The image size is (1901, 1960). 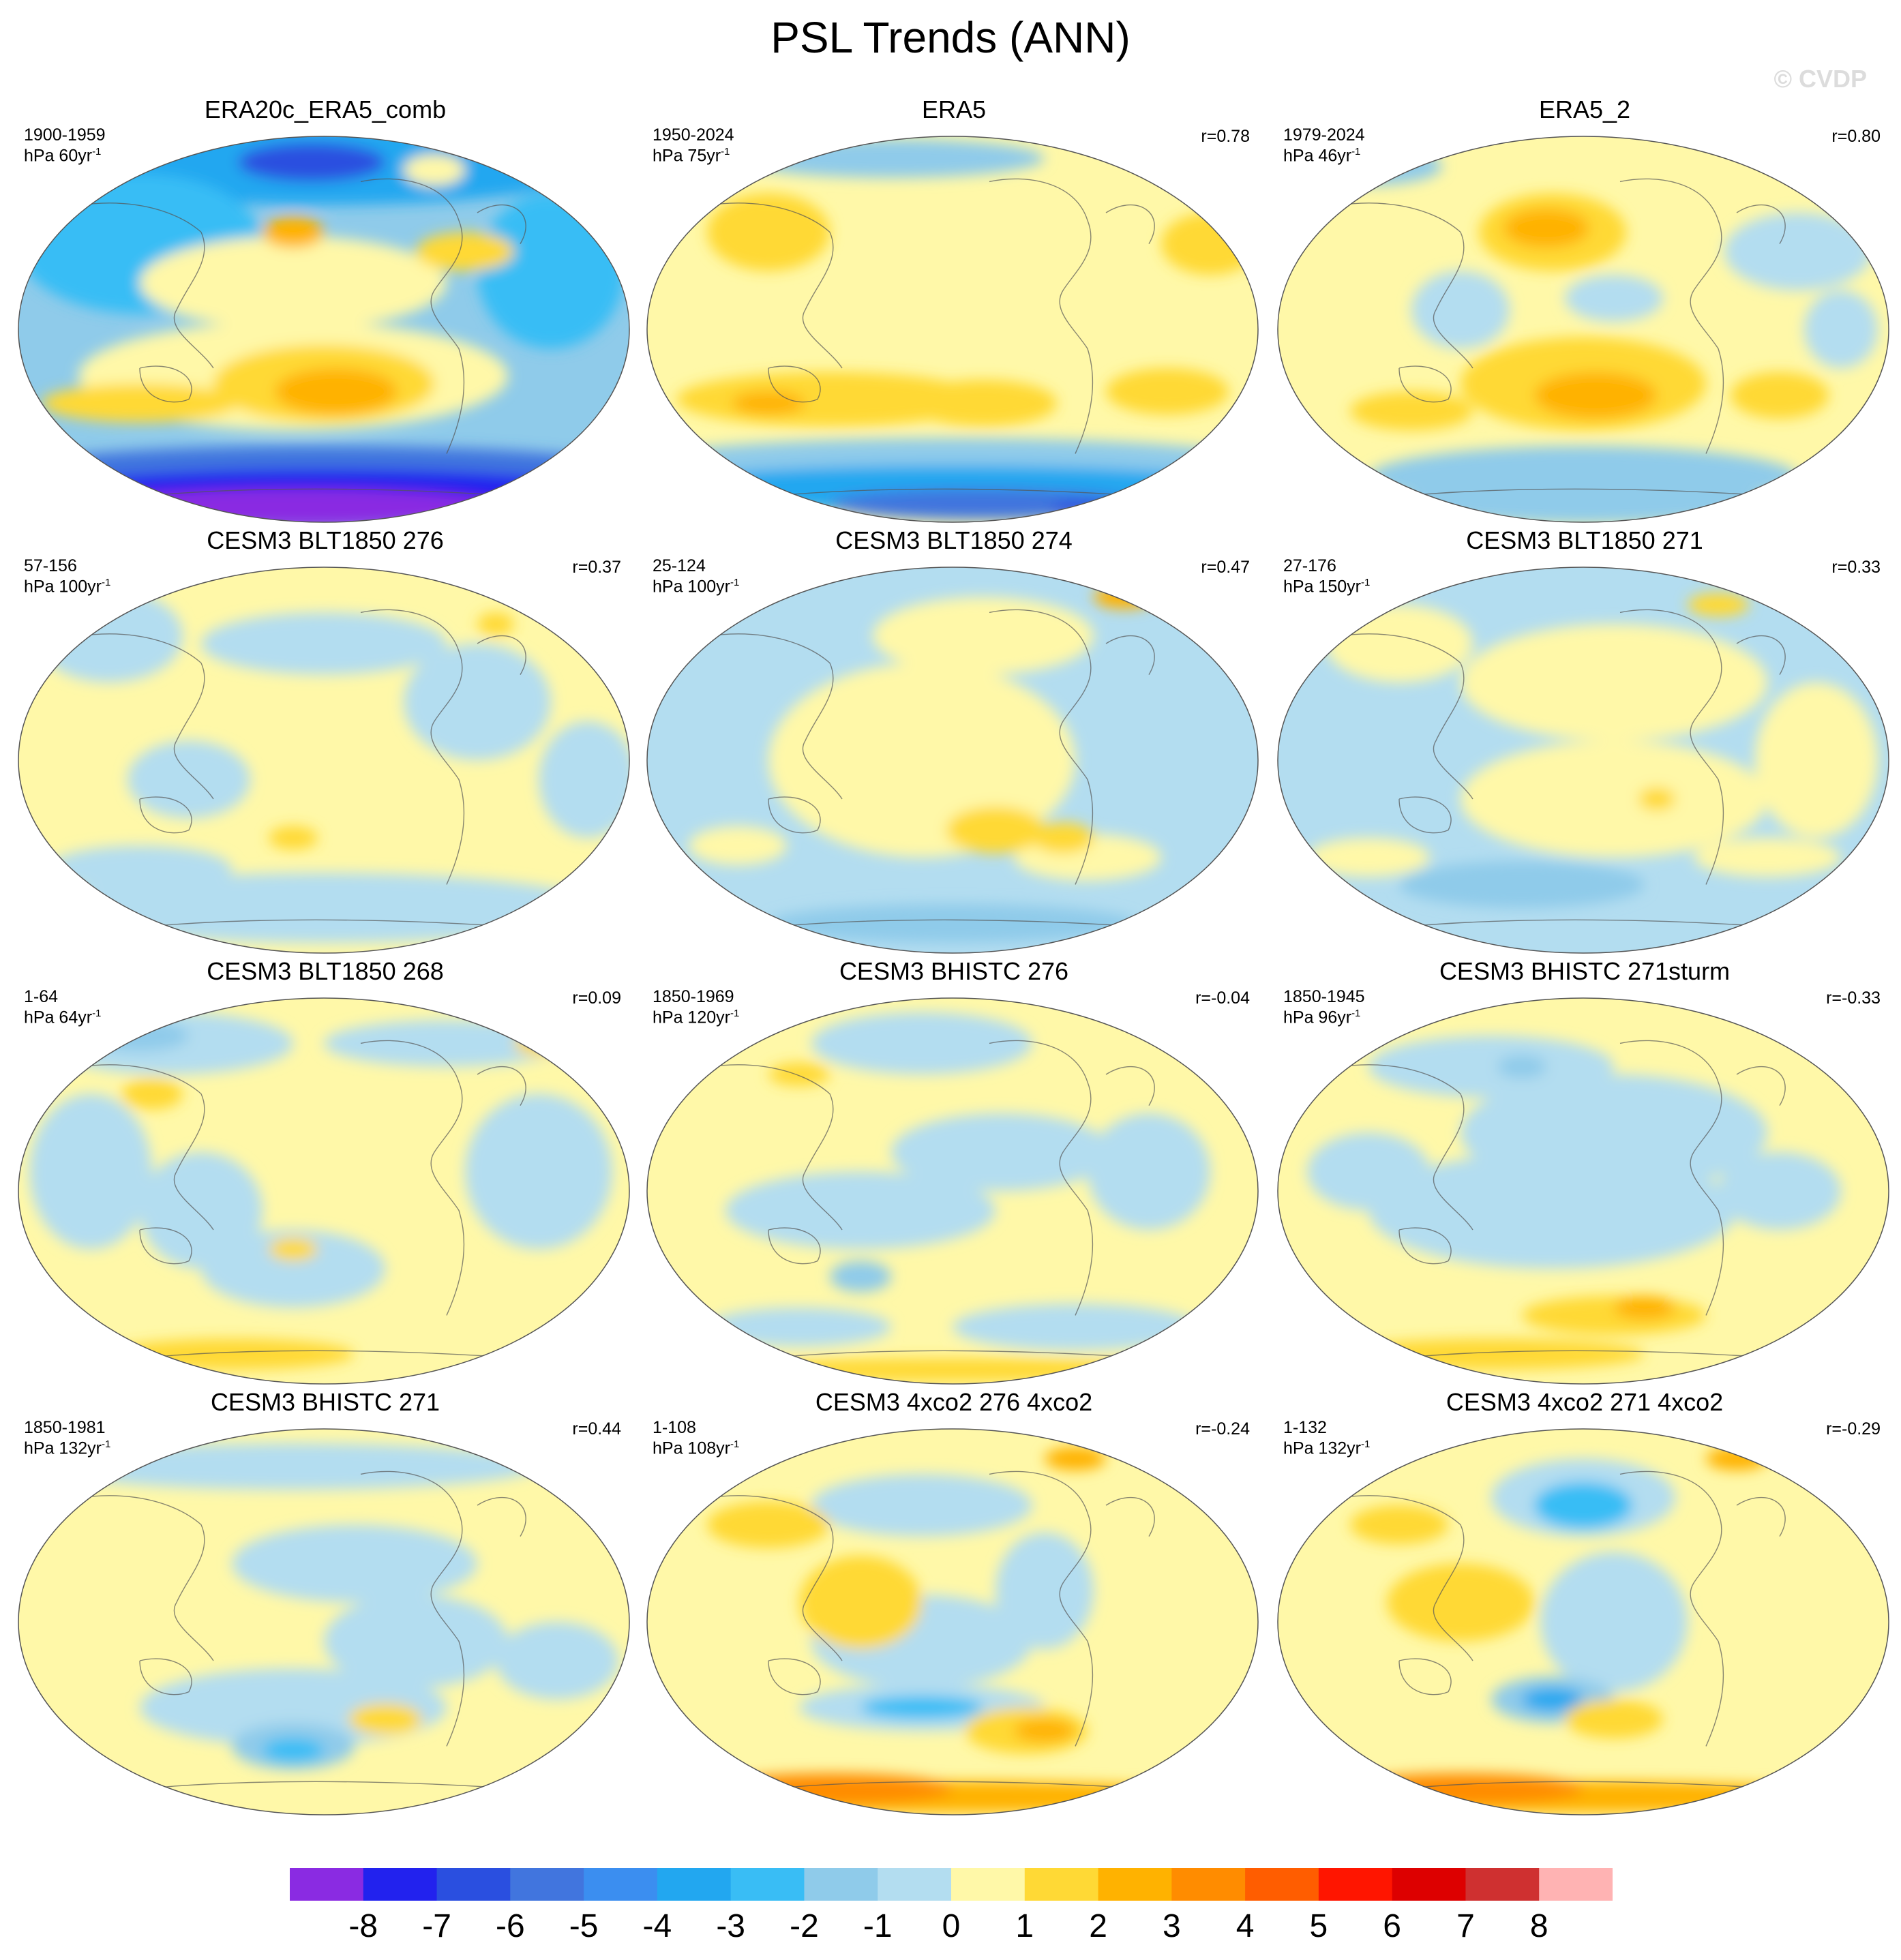 I want to click on panel-units-text: hPa 75yr, so click(x=687, y=156).